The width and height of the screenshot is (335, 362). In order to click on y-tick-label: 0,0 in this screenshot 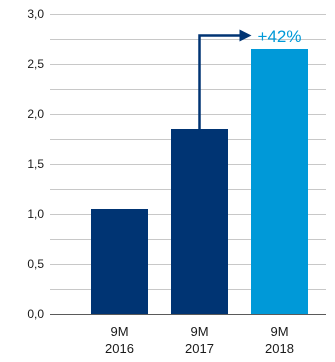, I will do `click(35, 314)`.